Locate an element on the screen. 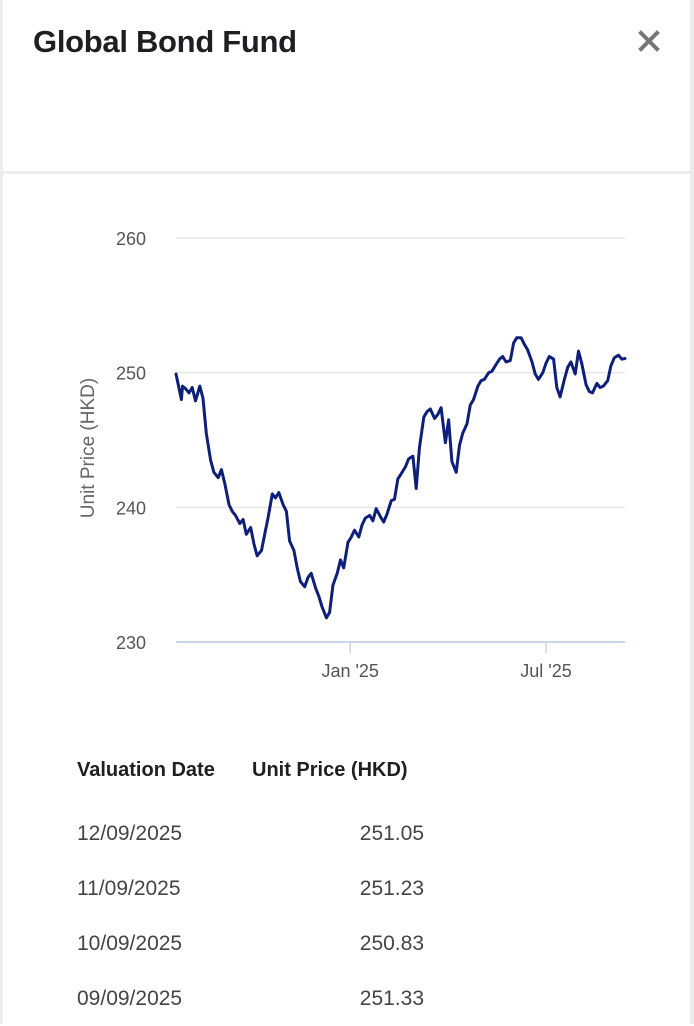 This screenshot has width=694, height=1026. cell-date: 12/09/2025 is located at coordinates (130, 833).